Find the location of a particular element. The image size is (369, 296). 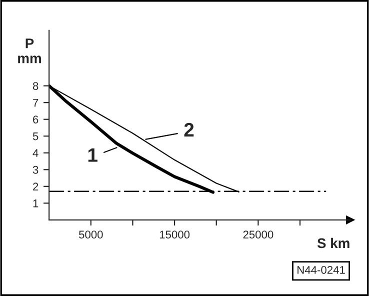

annotation: 1 is located at coordinates (93, 155).